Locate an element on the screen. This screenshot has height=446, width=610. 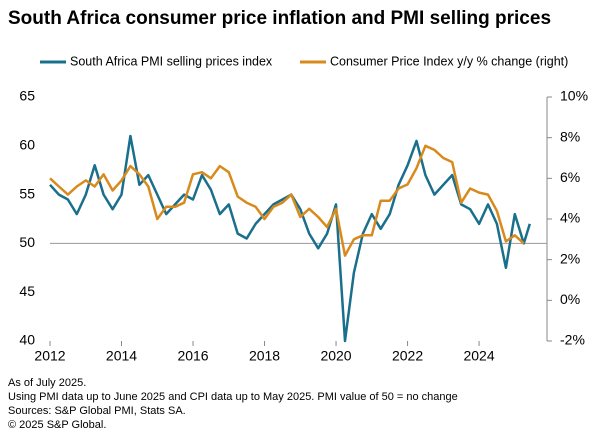
x-tick-label: 2012 is located at coordinates (49, 356).